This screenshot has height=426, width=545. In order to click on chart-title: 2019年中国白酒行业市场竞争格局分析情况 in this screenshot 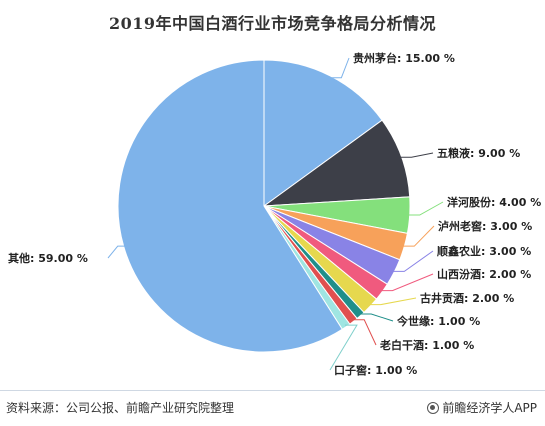, I will do `click(272, 23)`.